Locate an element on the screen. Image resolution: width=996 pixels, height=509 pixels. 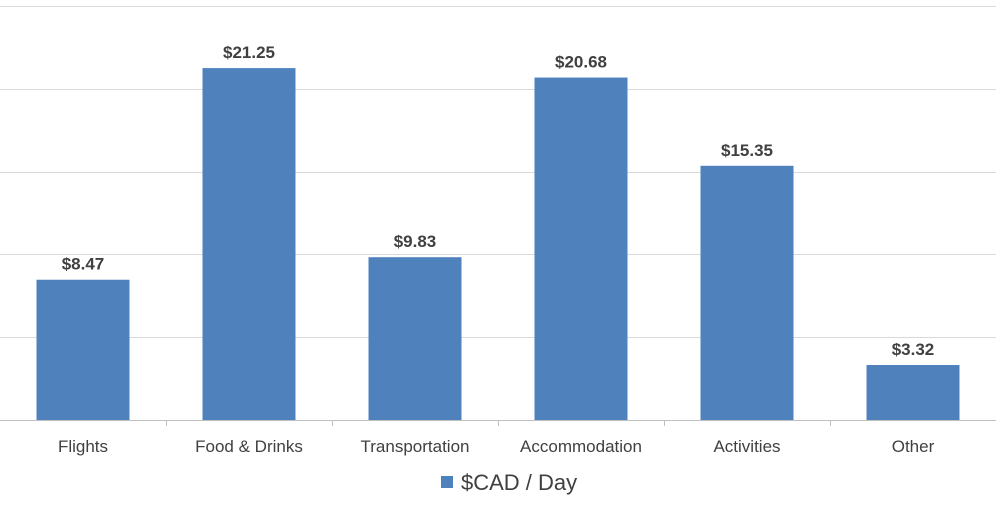
bar-accommodation is located at coordinates (581, 249).